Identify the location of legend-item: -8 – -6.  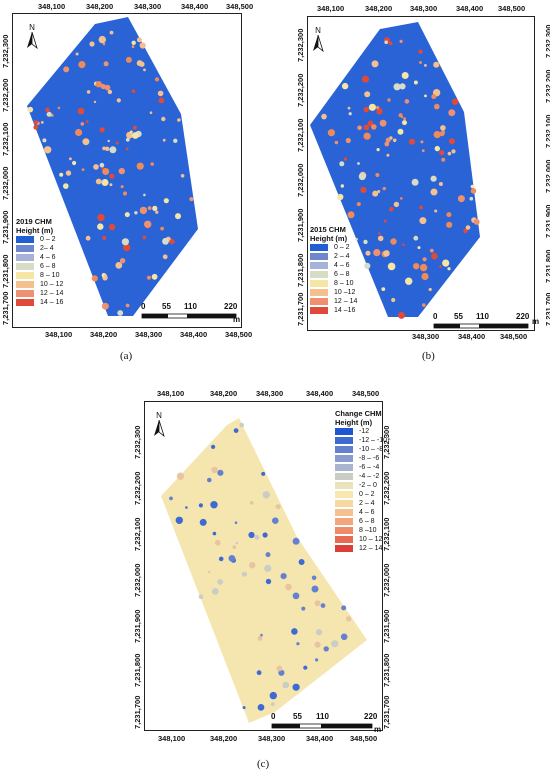
(361, 458).